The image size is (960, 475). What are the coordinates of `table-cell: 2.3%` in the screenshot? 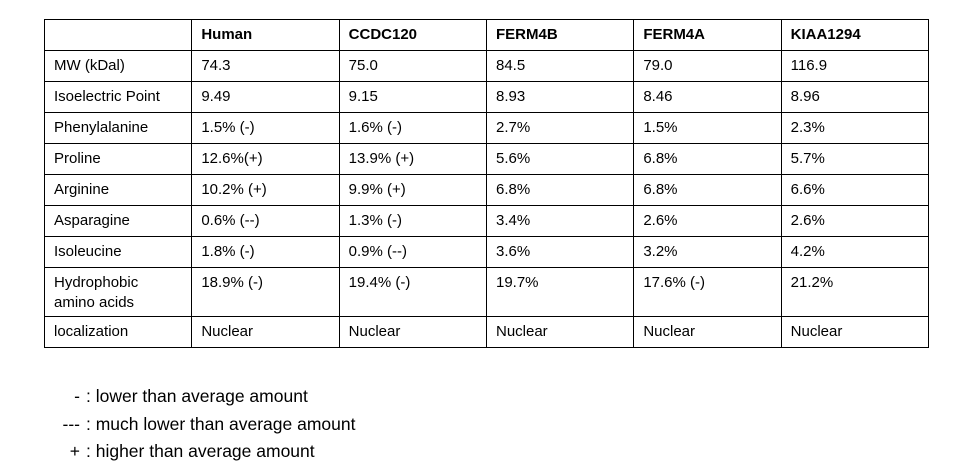 It's located at (855, 128).